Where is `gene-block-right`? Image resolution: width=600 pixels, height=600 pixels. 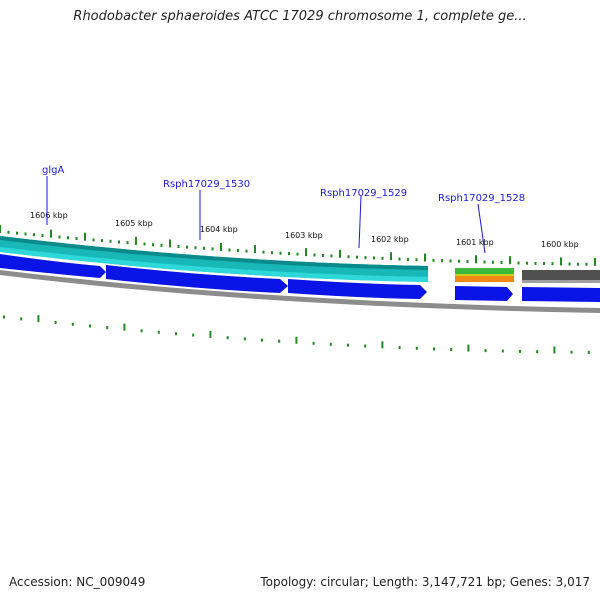
gene-block-right is located at coordinates (561, 294).